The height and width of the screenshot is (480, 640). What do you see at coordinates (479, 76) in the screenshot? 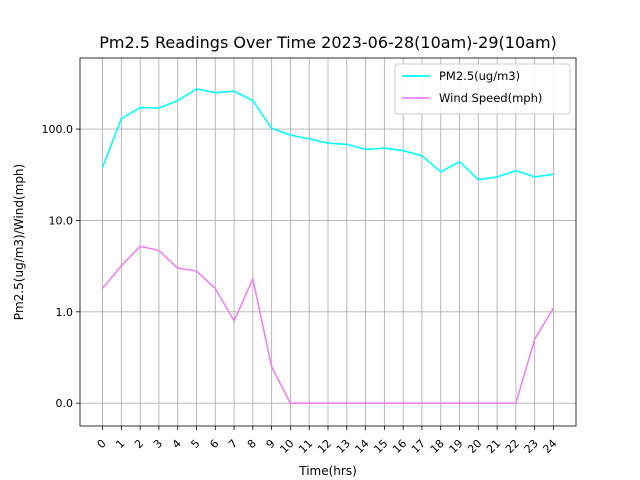
I see `legend-label-pm25: PM2.5(ug/m3)` at bounding box center [479, 76].